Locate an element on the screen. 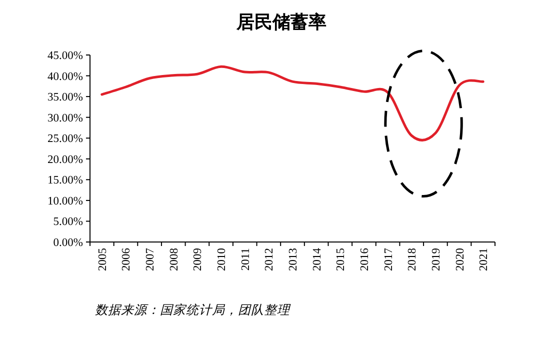 This screenshot has width=543, height=337. x-tick-label: 2013 is located at coordinates (294, 259).